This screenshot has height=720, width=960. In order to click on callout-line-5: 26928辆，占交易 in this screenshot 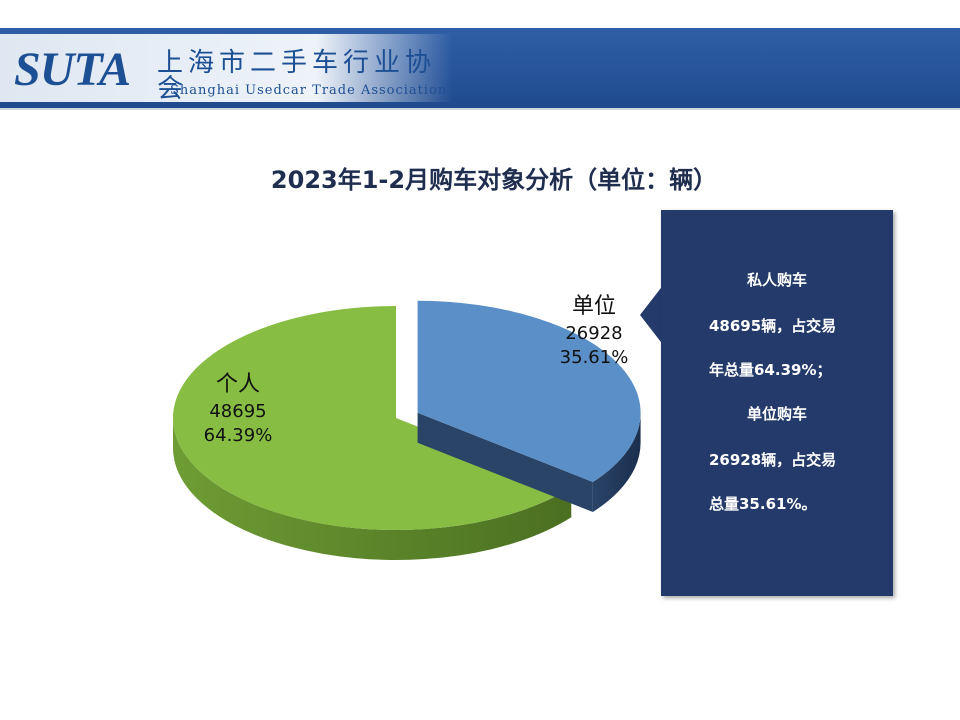, I will do `click(773, 460)`.